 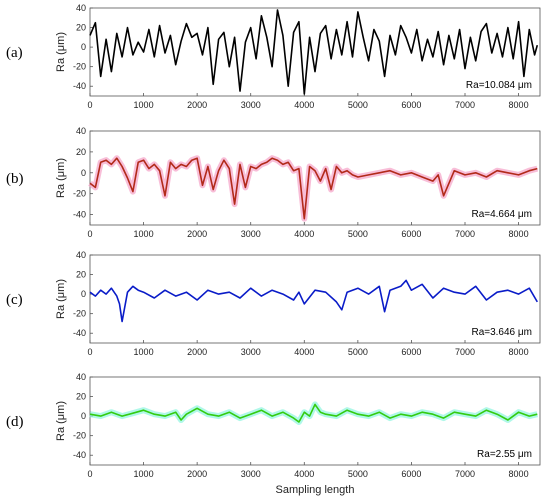 I want to click on panel-label: (c), so click(x=14, y=300).